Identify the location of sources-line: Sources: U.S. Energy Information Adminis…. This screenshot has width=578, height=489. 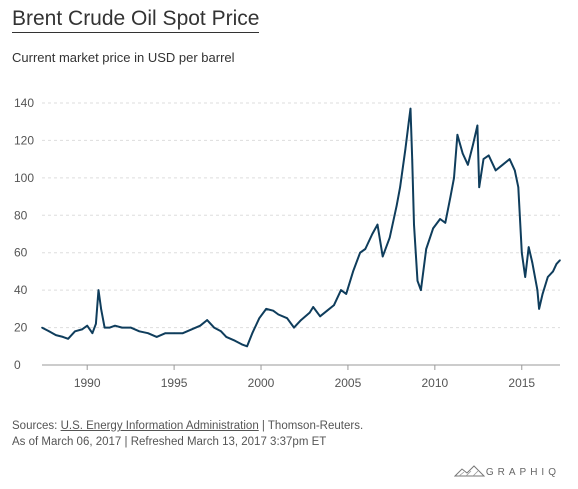
(187, 426).